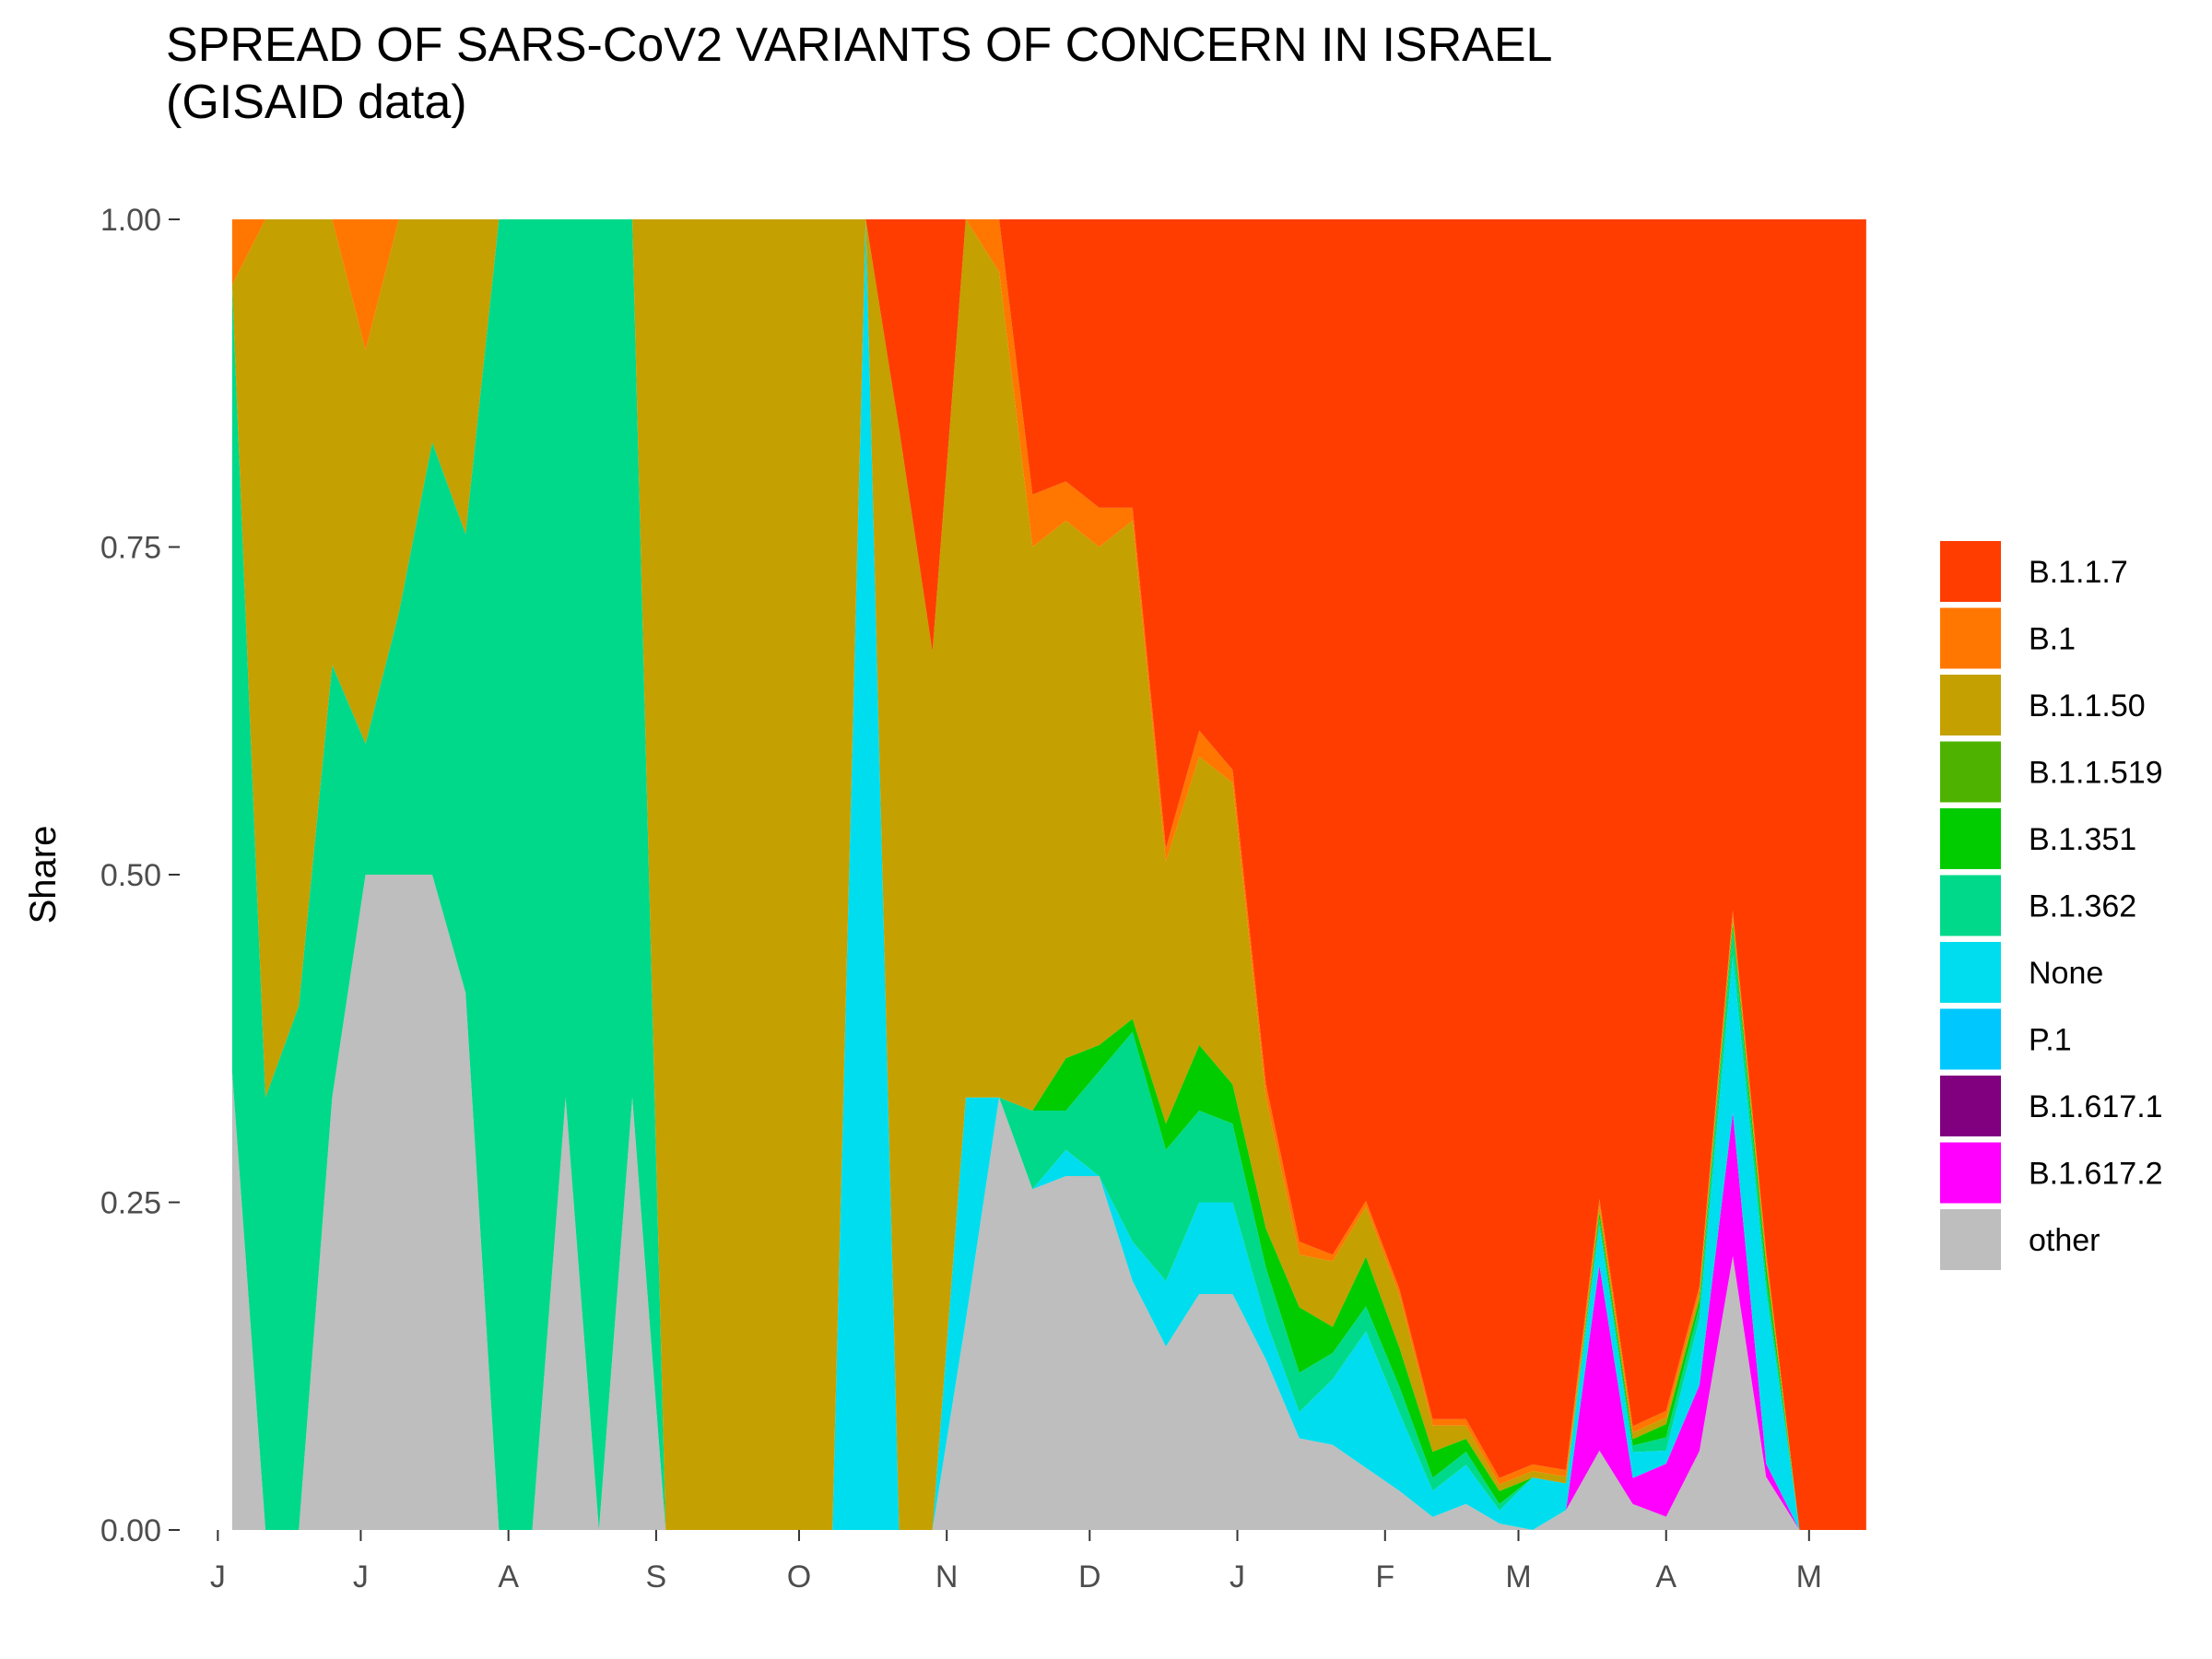 The image size is (2212, 1659). I want to click on x-tick-label: F, so click(1384, 1576).